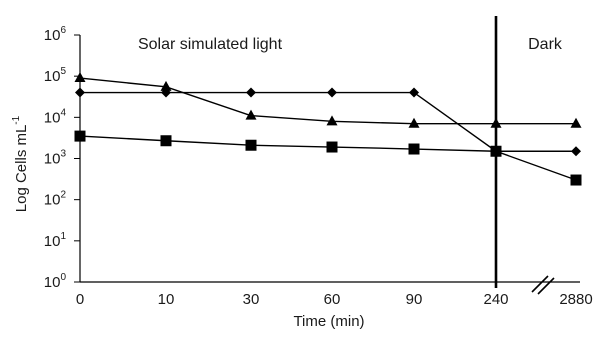 The width and height of the screenshot is (608, 348). Describe the element at coordinates (80, 299) in the screenshot. I see `x-tick-label: 0` at that location.